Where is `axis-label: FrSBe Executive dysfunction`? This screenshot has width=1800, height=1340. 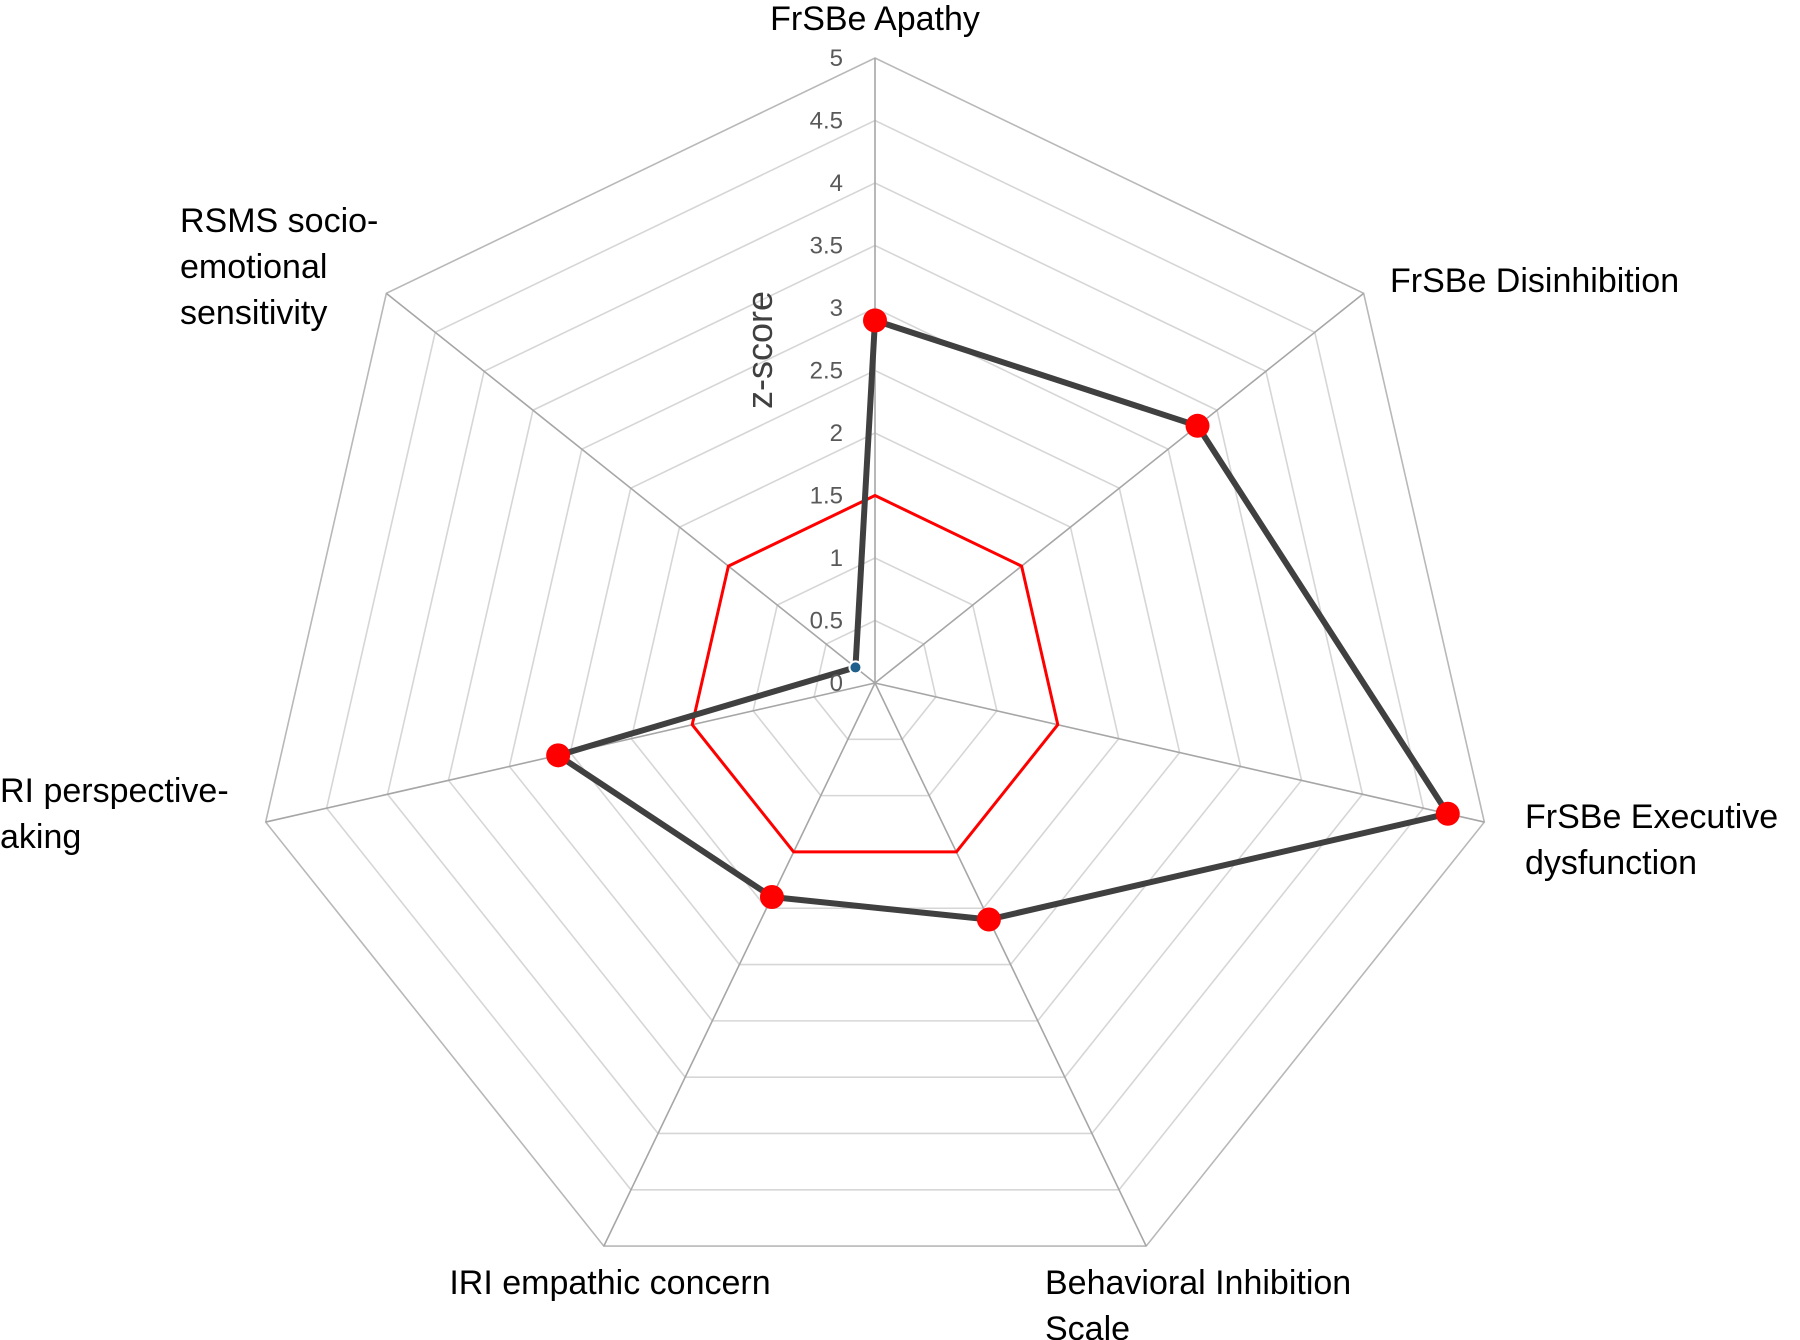
axis-label: FrSBe Executive dysfunction is located at coordinates (1651, 840).